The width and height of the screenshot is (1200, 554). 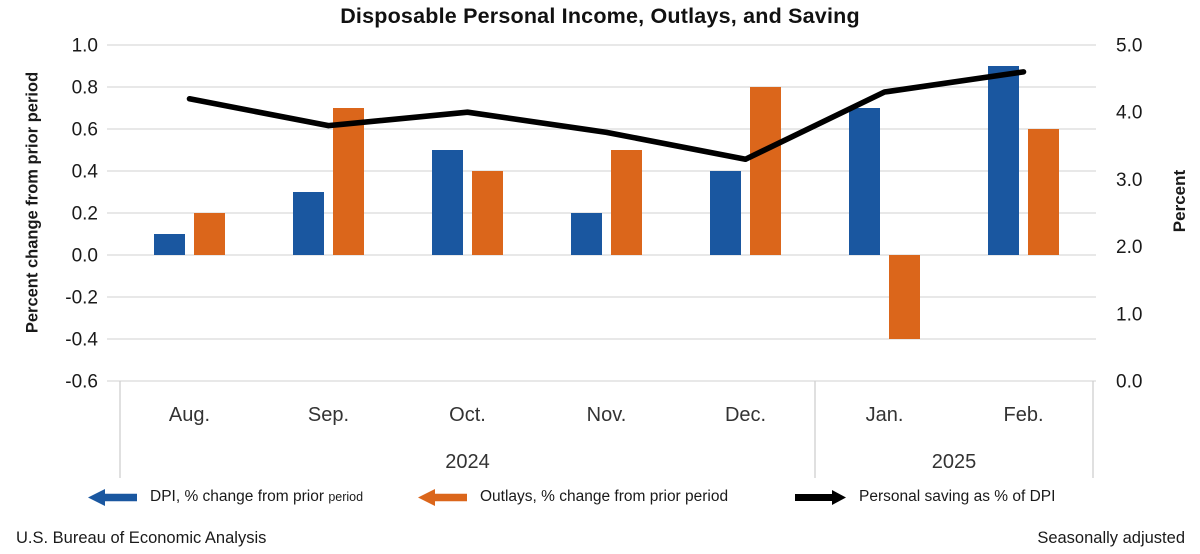 I want to click on outlays-arrow-shape, so click(x=442, y=497).